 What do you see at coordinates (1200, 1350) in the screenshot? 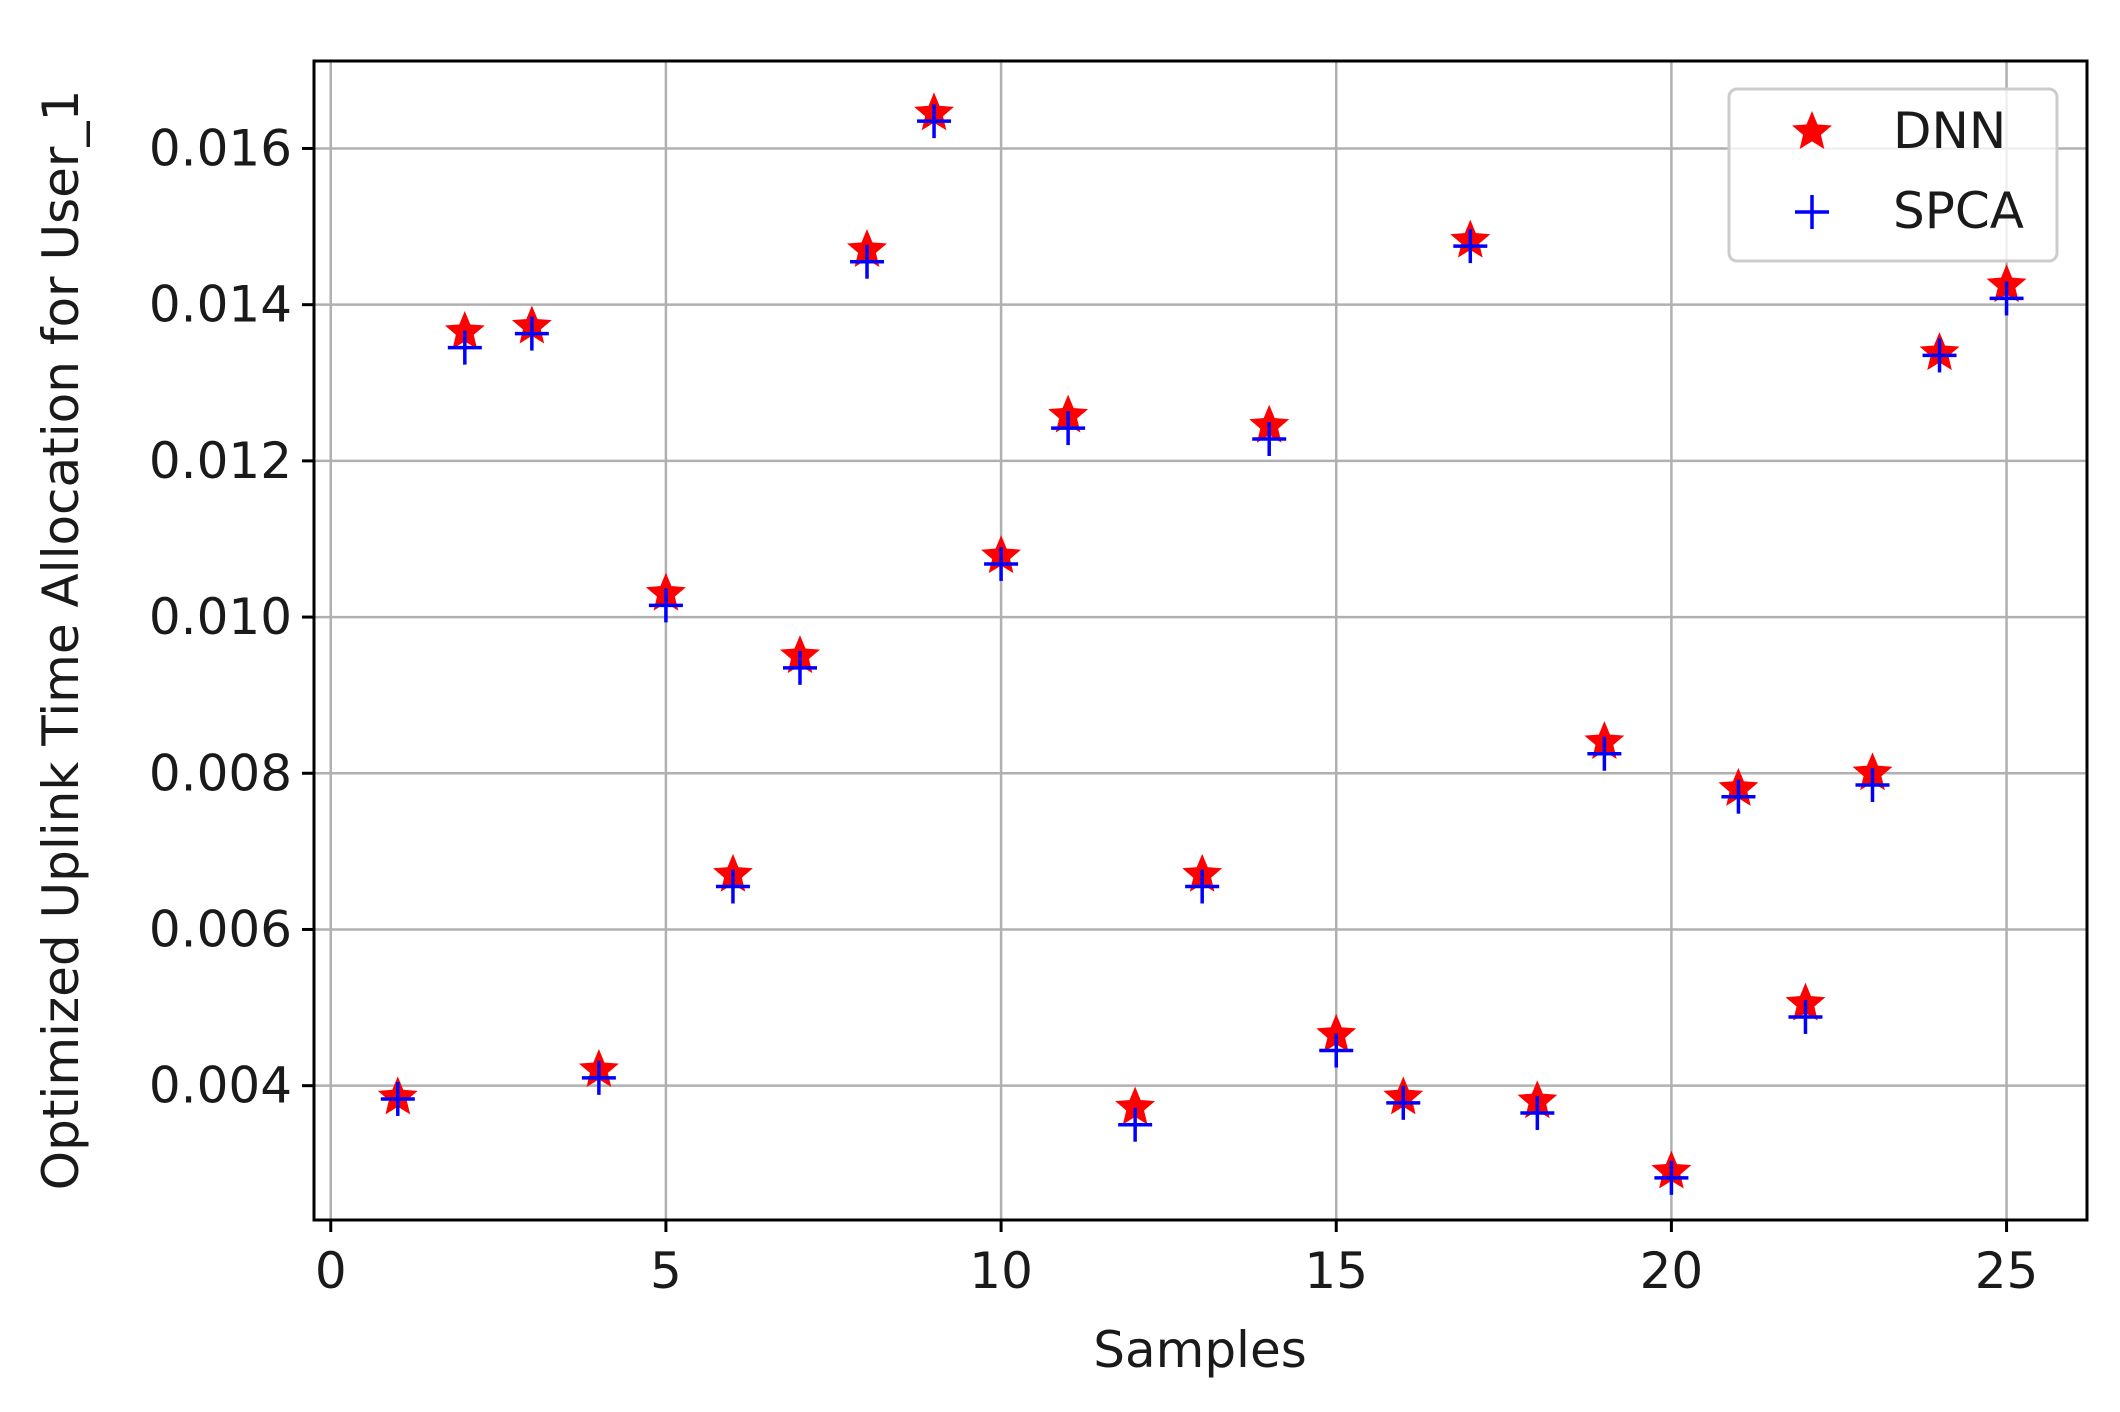
I see `x-axis-label: Samples` at bounding box center [1200, 1350].